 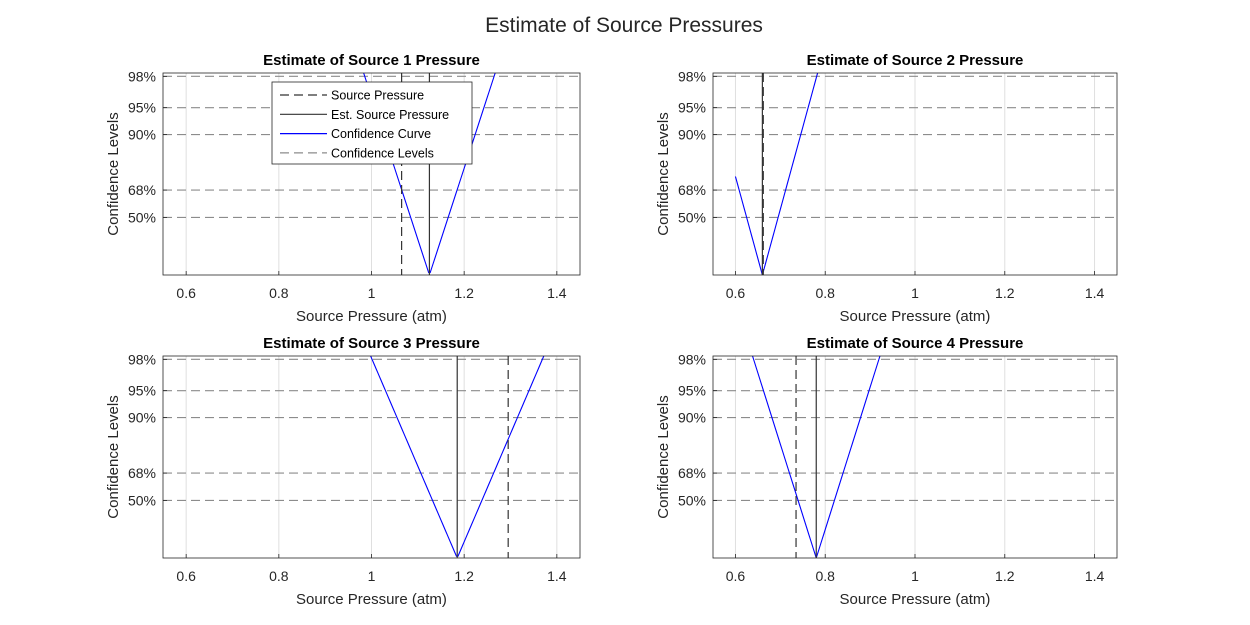 What do you see at coordinates (624, 25) in the screenshot?
I see `figure-title: Estimate of Source Pressures` at bounding box center [624, 25].